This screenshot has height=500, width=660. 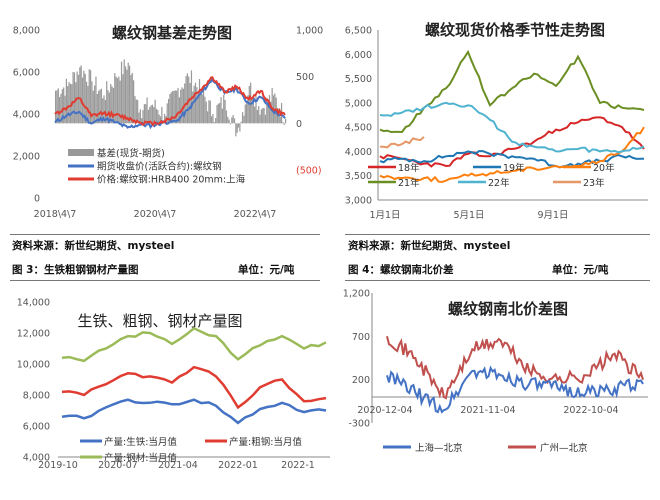 What do you see at coordinates (439, 448) in the screenshot?
I see `legend-label: 上海—北京` at bounding box center [439, 448].